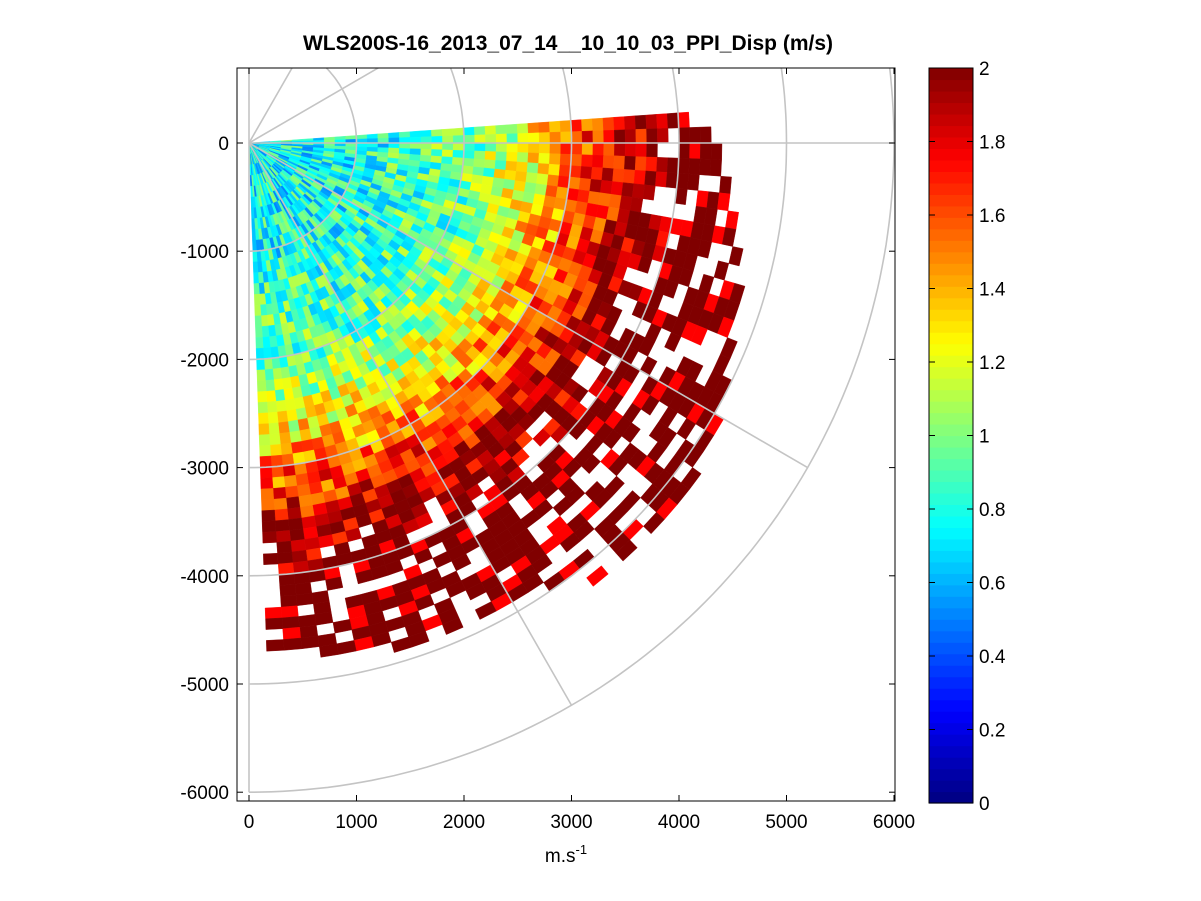 Image resolution: width=1201 pixels, height=901 pixels. I want to click on colorbar-tick-label: 0.8, so click(992, 510).